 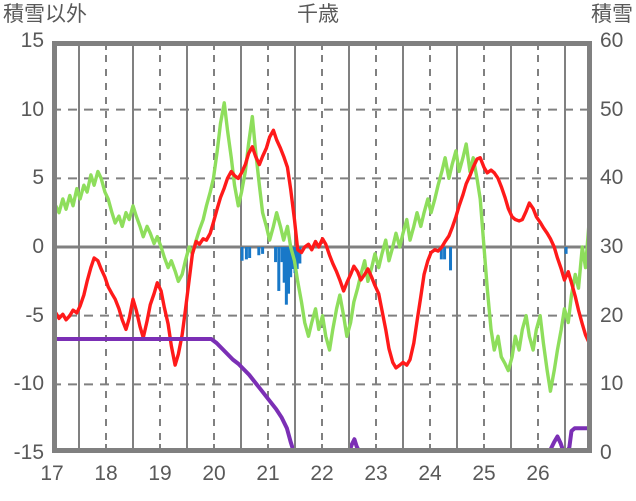 What do you see at coordinates (28, 384) in the screenshot?
I see `left-axis-tick: -10` at bounding box center [28, 384].